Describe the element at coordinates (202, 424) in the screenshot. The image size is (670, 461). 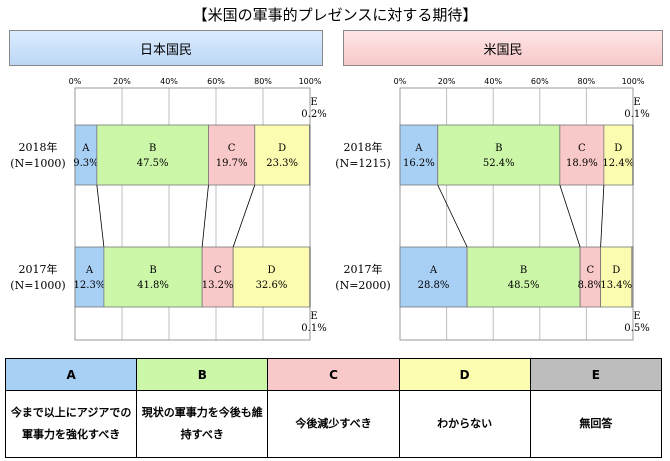
I see `legend-desc-b: 現状の軍事力を今後も維持すべき` at that location.